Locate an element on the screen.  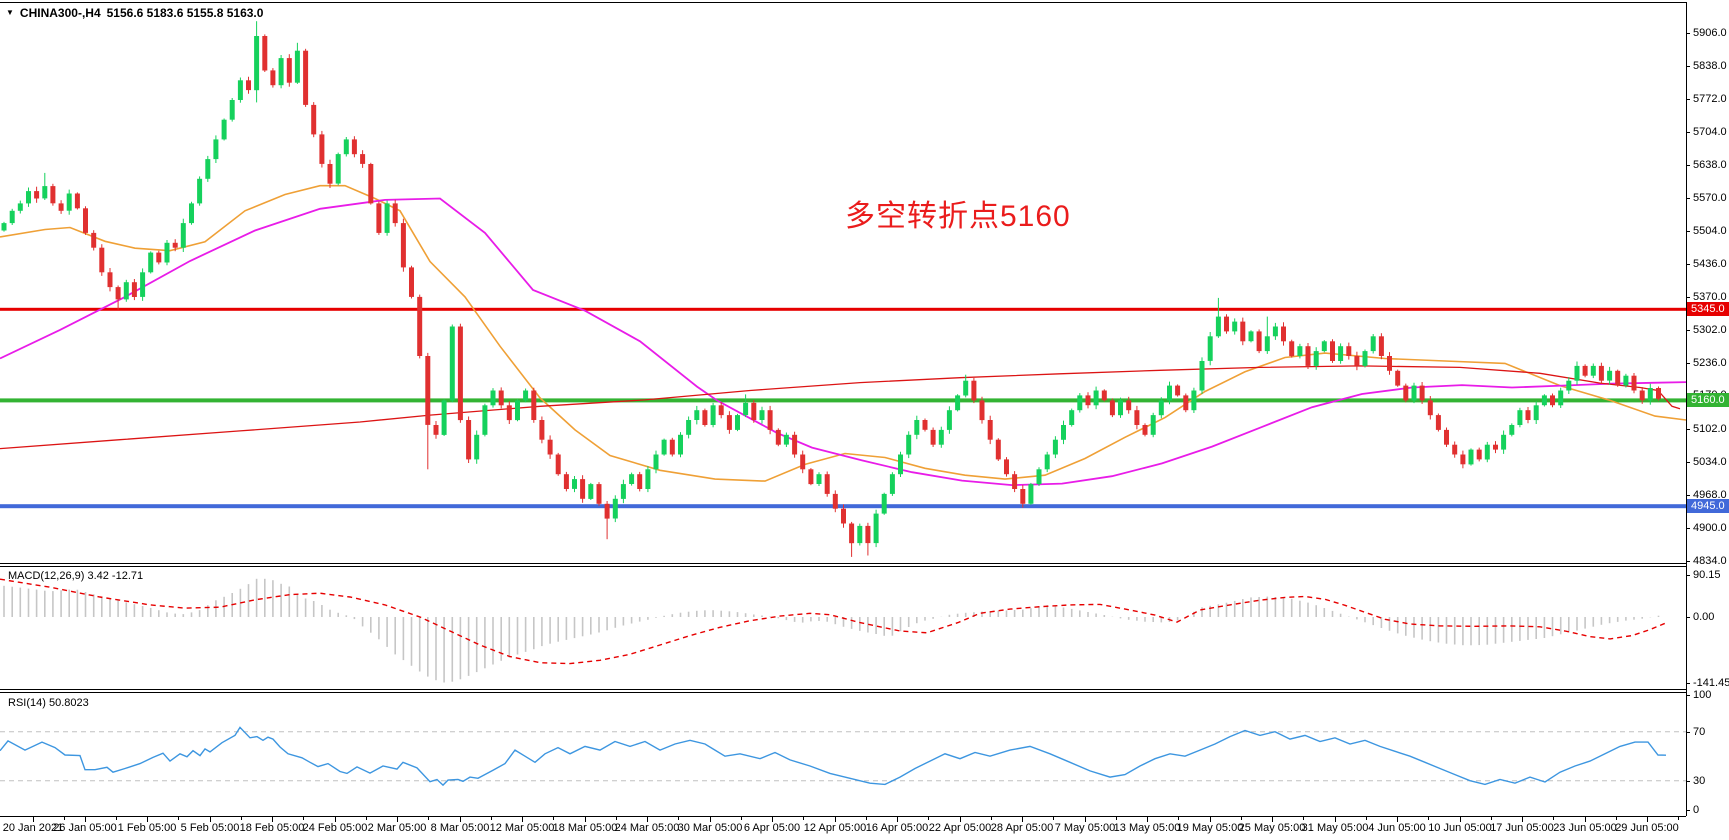
price-axis-label: 5704.0 is located at coordinates (1710, 132).